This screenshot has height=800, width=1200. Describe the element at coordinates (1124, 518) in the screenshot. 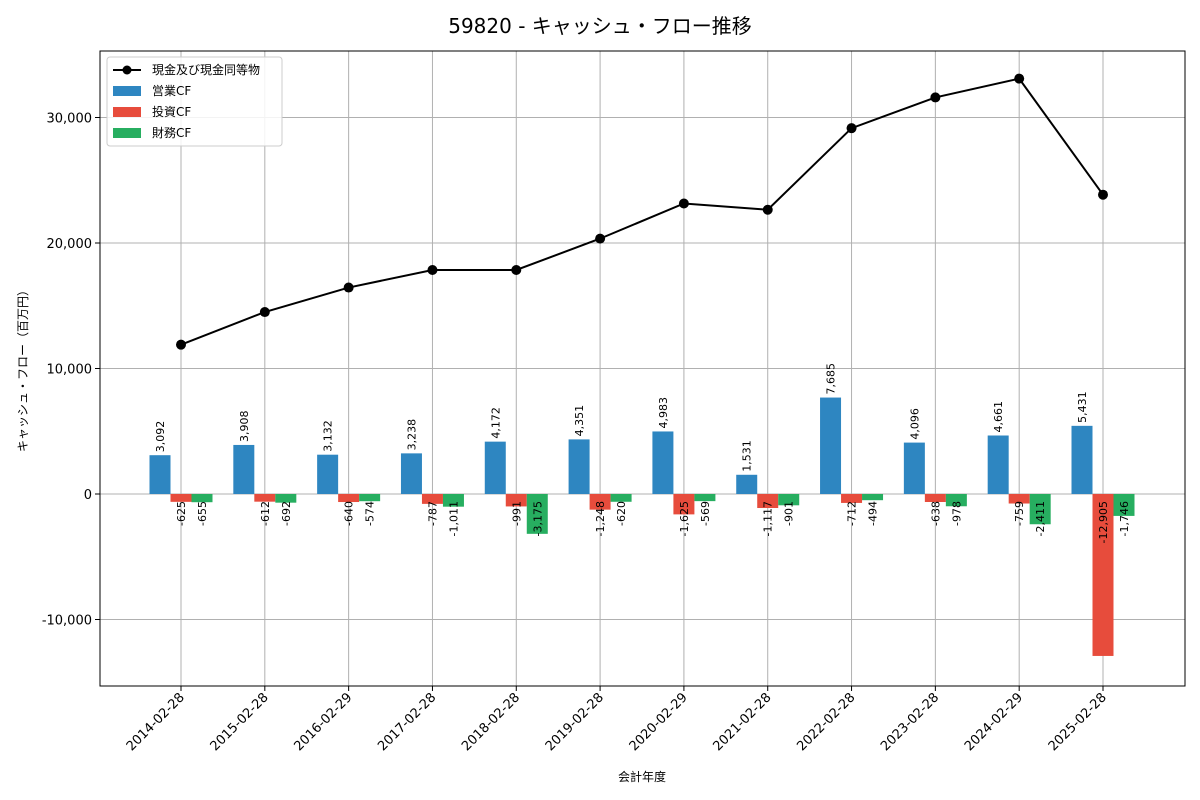

I see `data-label: -1,746` at that location.